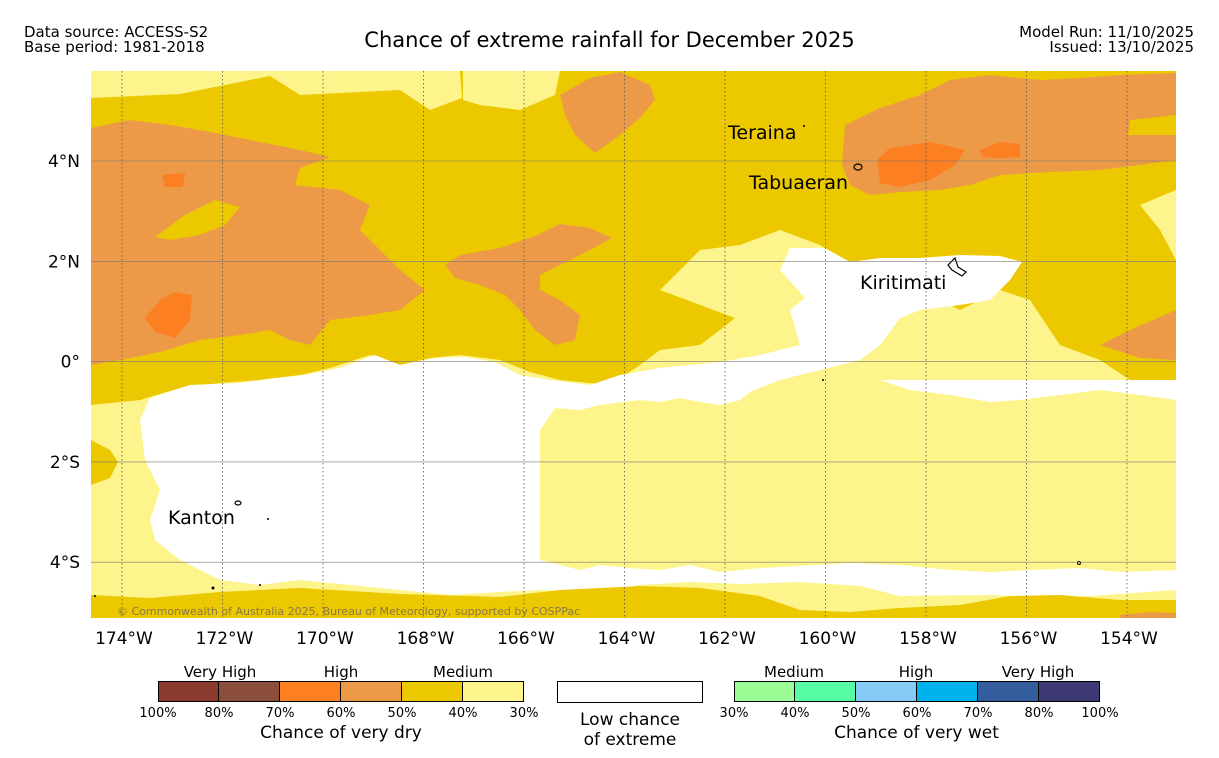  What do you see at coordinates (325, 639) in the screenshot?
I see `longitude-label: 170°W` at bounding box center [325, 639].